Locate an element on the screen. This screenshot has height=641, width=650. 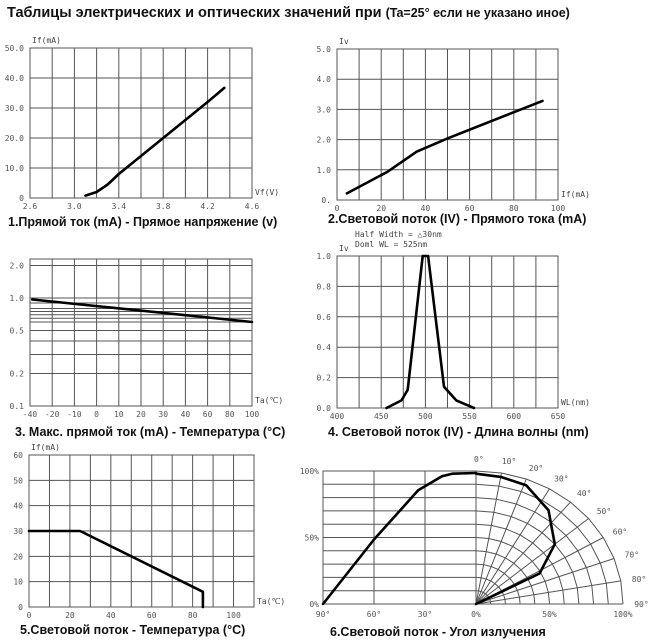
x-tick-label: -10 is located at coordinates (74, 414).